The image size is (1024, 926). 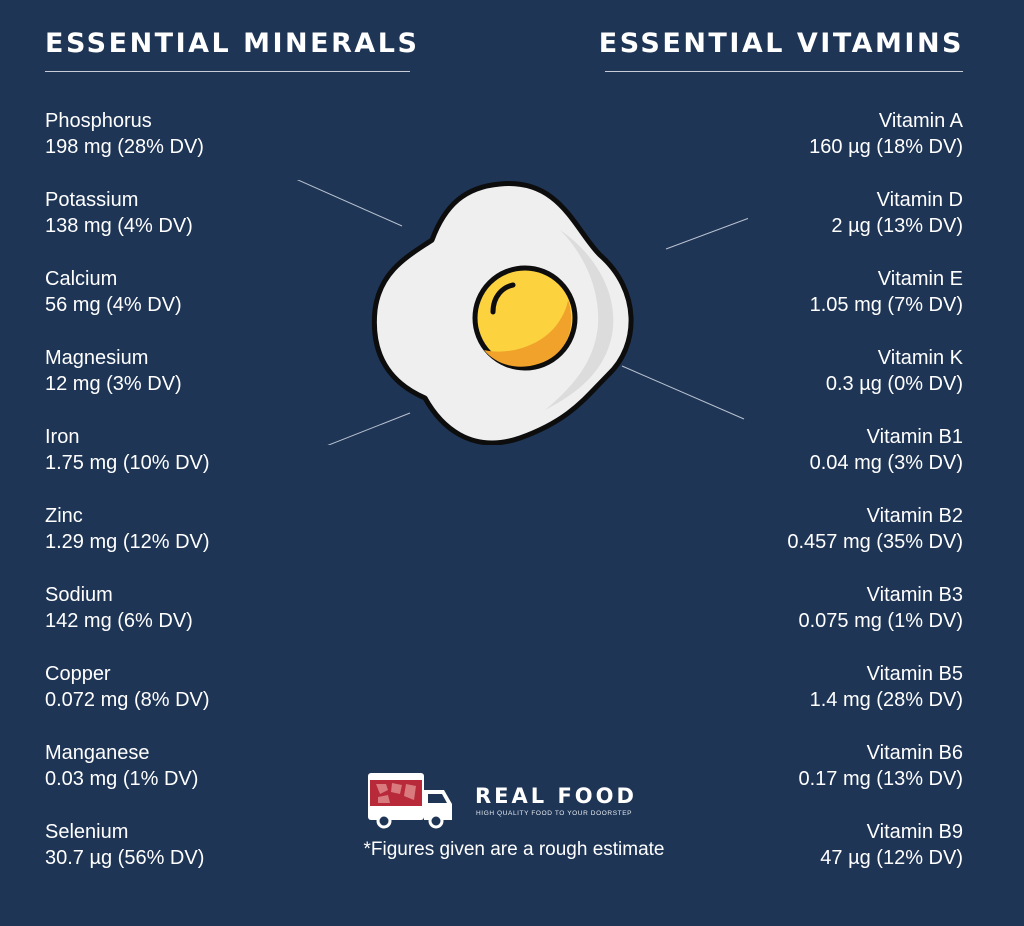 What do you see at coordinates (784, 71) in the screenshot?
I see `vitamins-heading-underline` at bounding box center [784, 71].